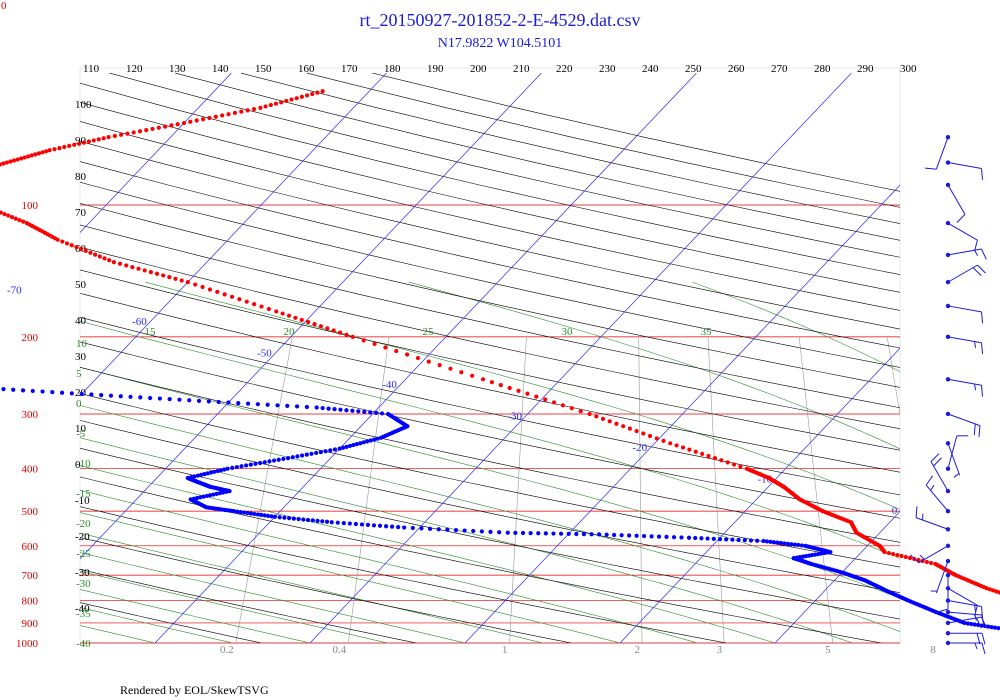  I want to click on theta-top-label: 250, so click(693, 69).